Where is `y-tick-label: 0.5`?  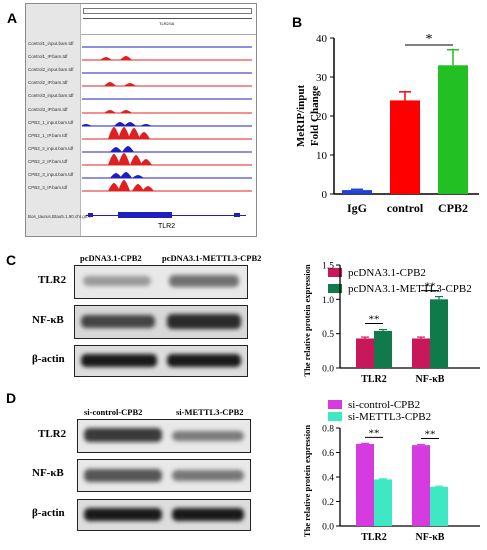
y-tick-label: 0.5 is located at coordinates (328, 335).